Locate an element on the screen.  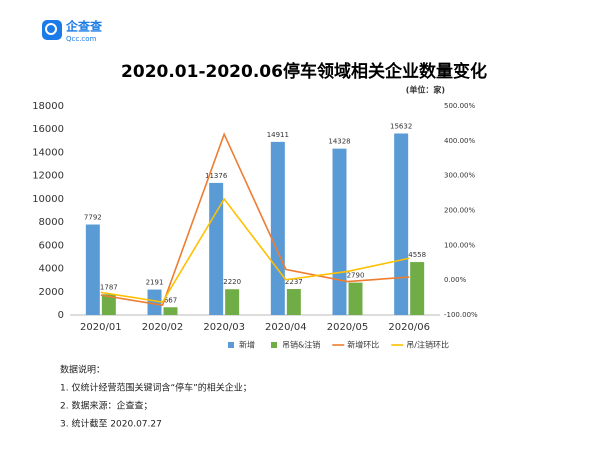
y2-tick-label: 500.00% is located at coordinates (459, 106).